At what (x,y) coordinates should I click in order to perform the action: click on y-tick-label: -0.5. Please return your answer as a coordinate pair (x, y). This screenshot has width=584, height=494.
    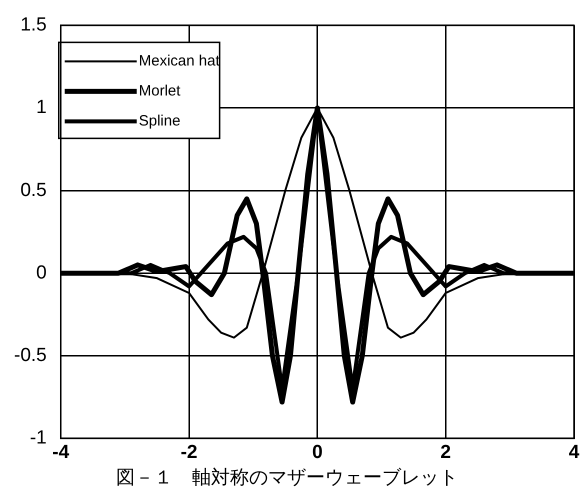
    Looking at the image, I should click on (30, 355).